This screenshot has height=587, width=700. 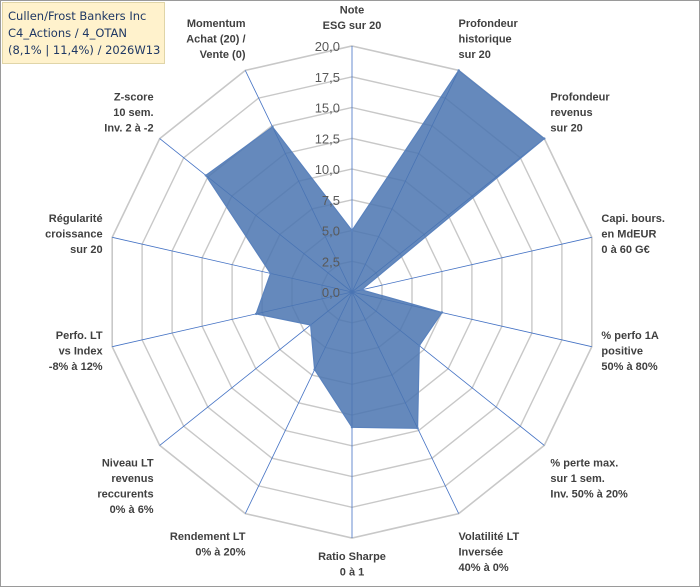 What do you see at coordinates (84, 50) in the screenshot?
I see `chart-title-line-3: (8,1% | 11,4%) / 2026W13` at bounding box center [84, 50].